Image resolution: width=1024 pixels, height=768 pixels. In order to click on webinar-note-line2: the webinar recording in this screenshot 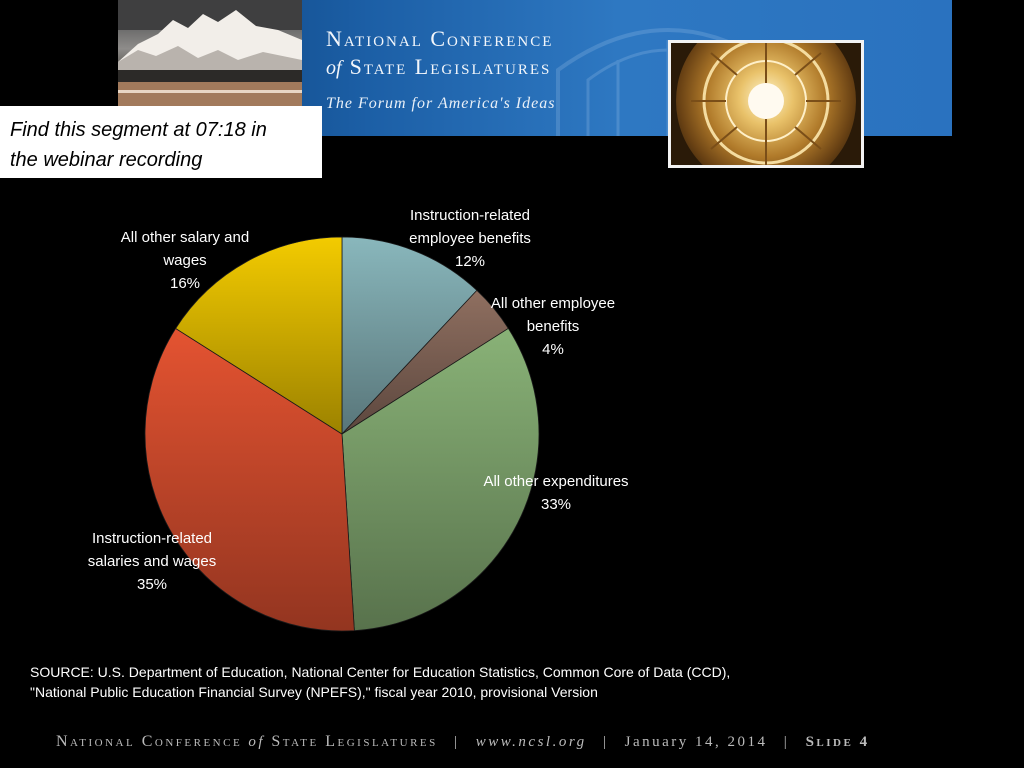, I will do `click(106, 160)`.